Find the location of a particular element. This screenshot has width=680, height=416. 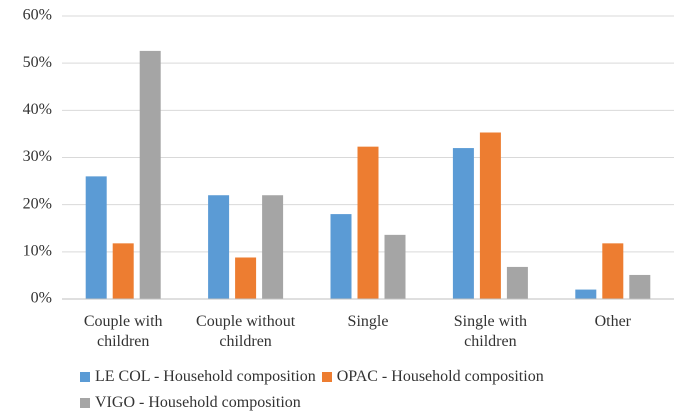

legend-item: OPAC - Household composition is located at coordinates (432, 377).